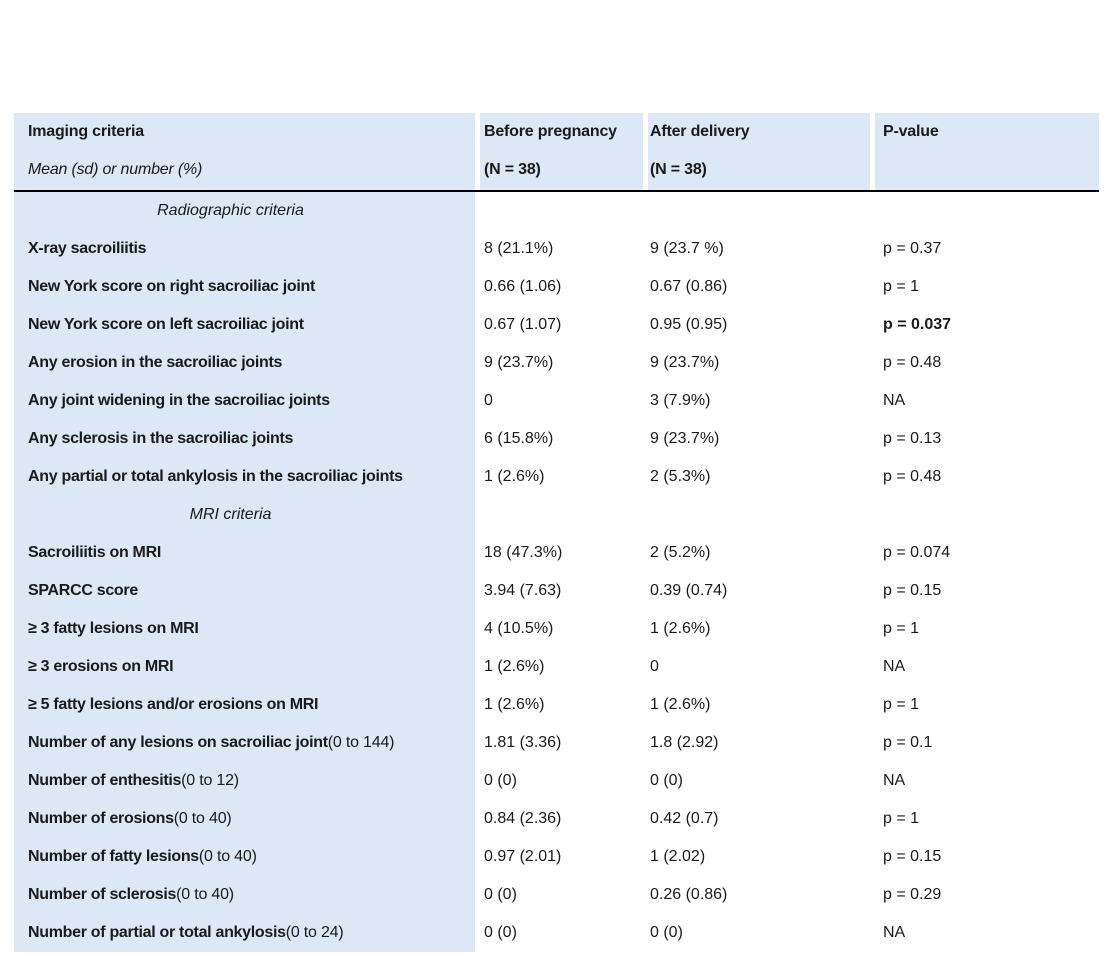 The image size is (1116, 954). I want to click on after-delivery-value: 1.8 (2.92), so click(684, 742).